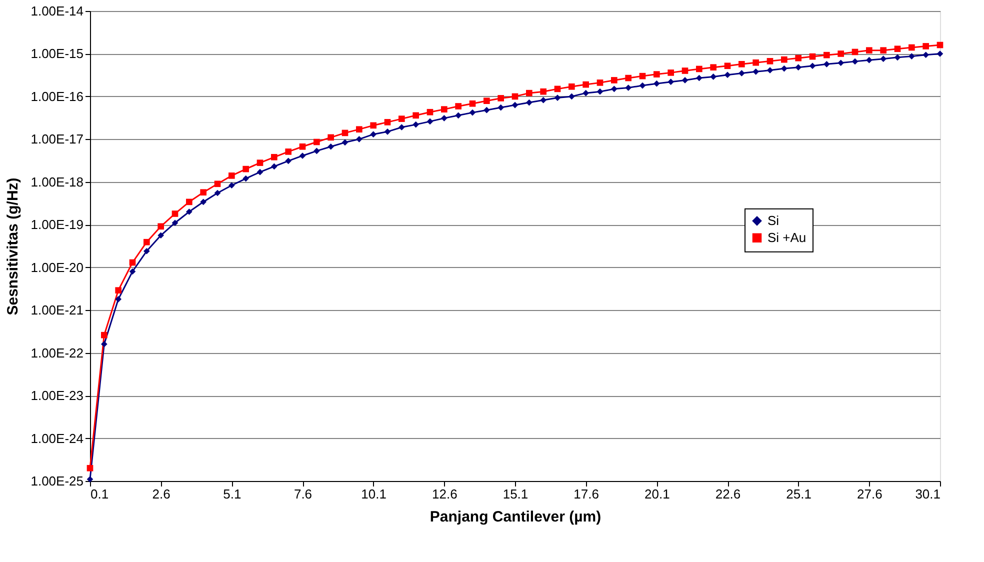 This screenshot has width=984, height=562. What do you see at coordinates (57, 352) in the screenshot?
I see `y-tick-label: 1.00E-22` at bounding box center [57, 352].